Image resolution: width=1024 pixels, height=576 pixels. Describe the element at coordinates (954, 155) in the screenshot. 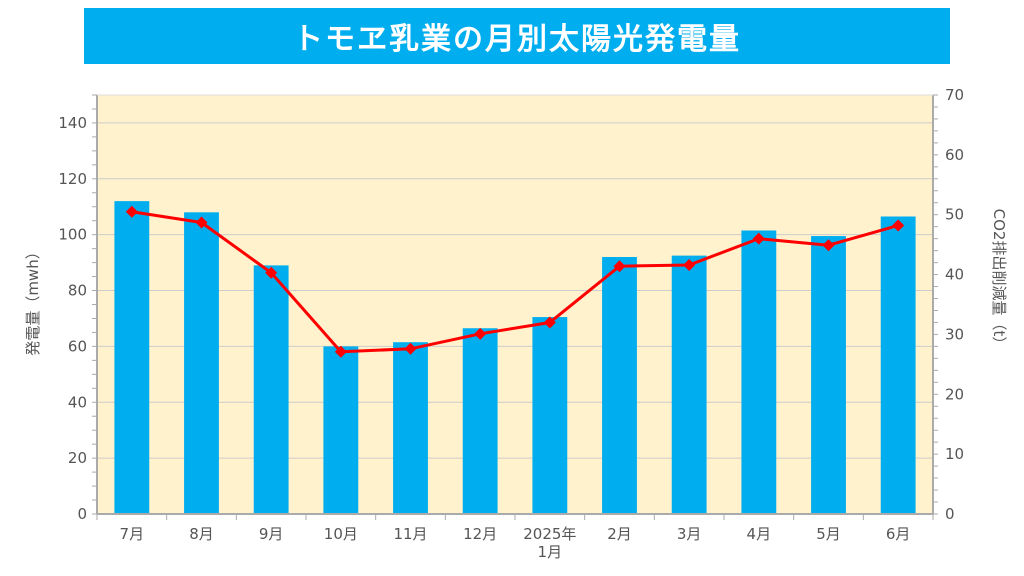

I see `y-tick-label-right: 60` at that location.